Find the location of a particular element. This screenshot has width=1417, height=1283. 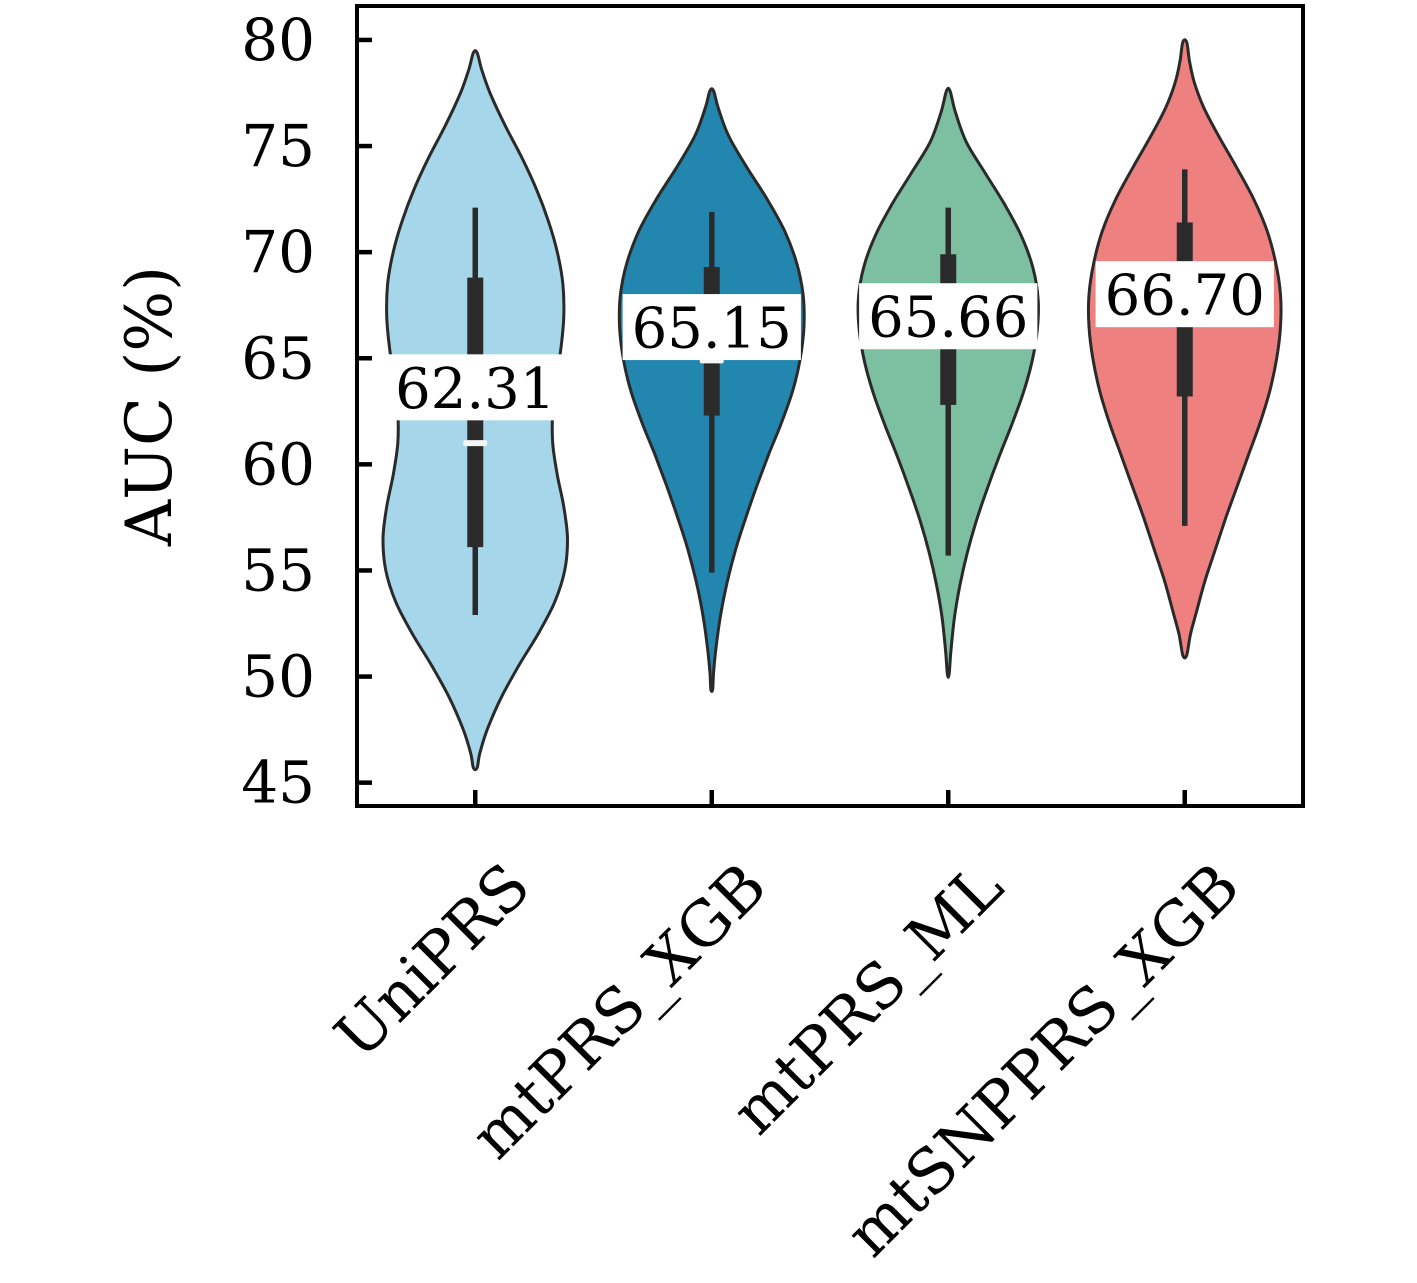

y-tick-label-45: 45 is located at coordinates (278, 783).